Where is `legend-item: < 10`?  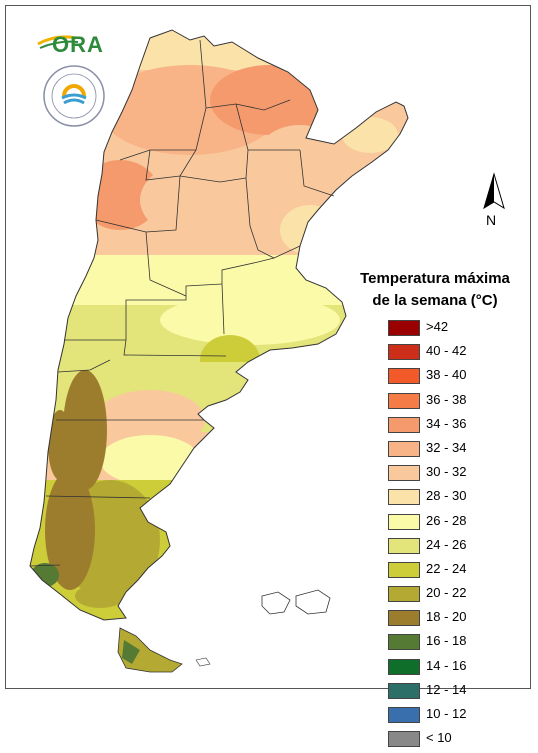 legend-item: < 10 is located at coordinates (448, 741).